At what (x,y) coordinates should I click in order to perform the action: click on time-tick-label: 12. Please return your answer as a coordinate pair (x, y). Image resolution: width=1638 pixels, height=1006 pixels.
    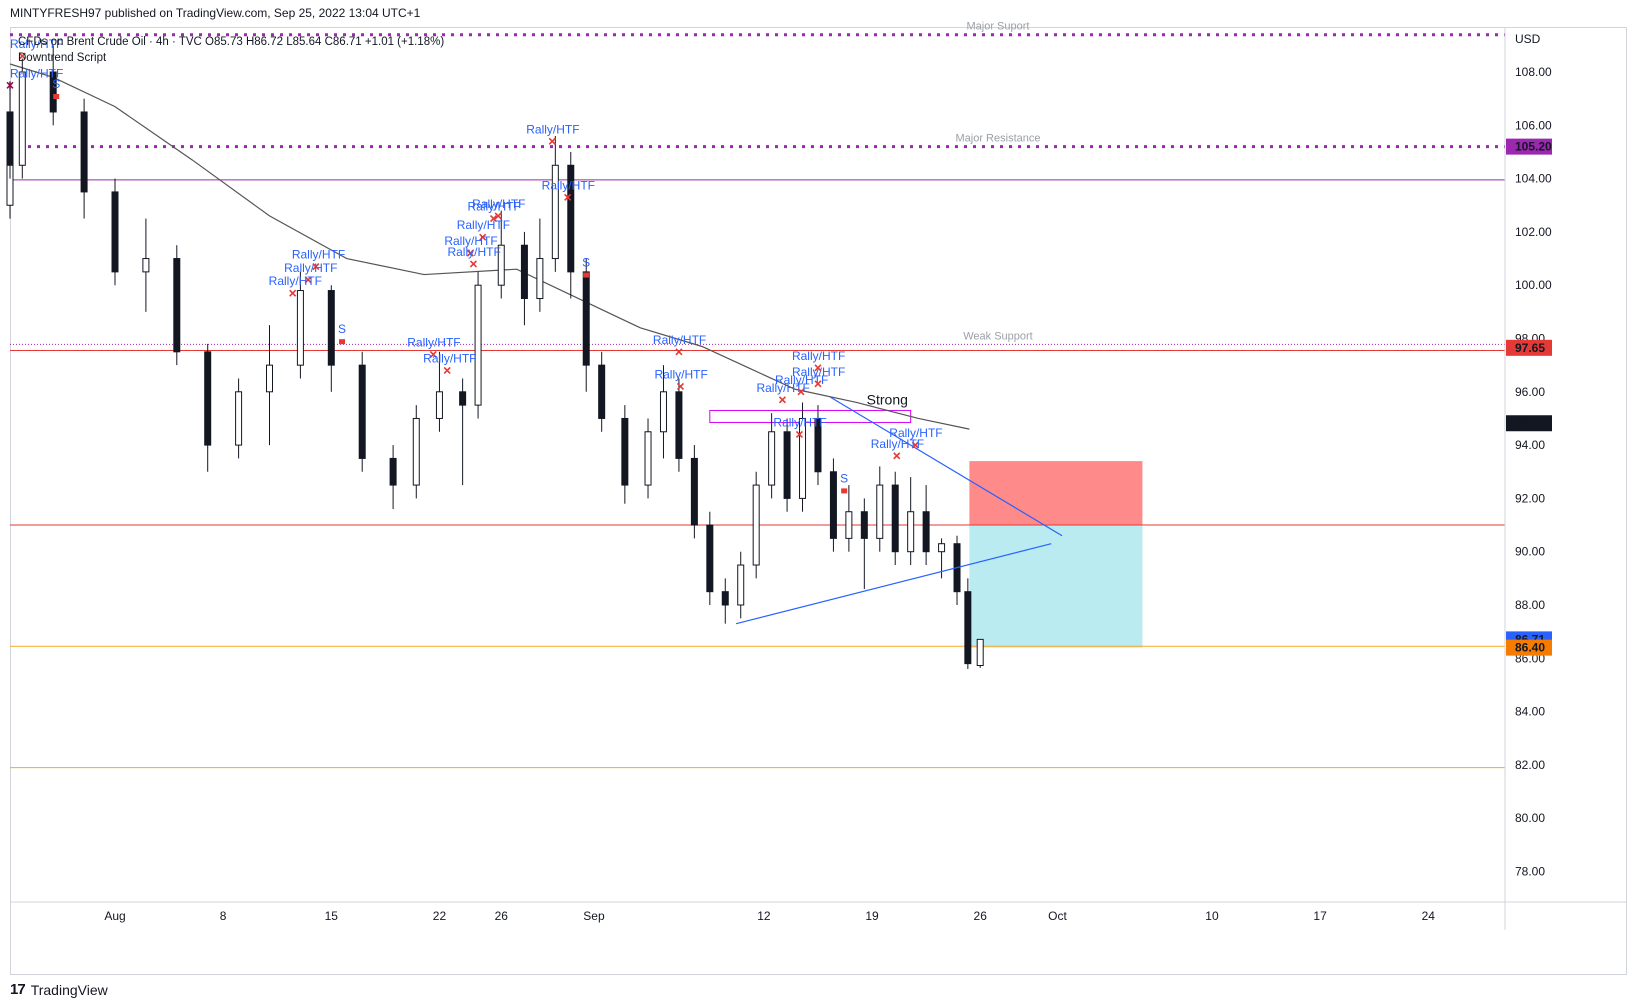
    Looking at the image, I should click on (764, 916).